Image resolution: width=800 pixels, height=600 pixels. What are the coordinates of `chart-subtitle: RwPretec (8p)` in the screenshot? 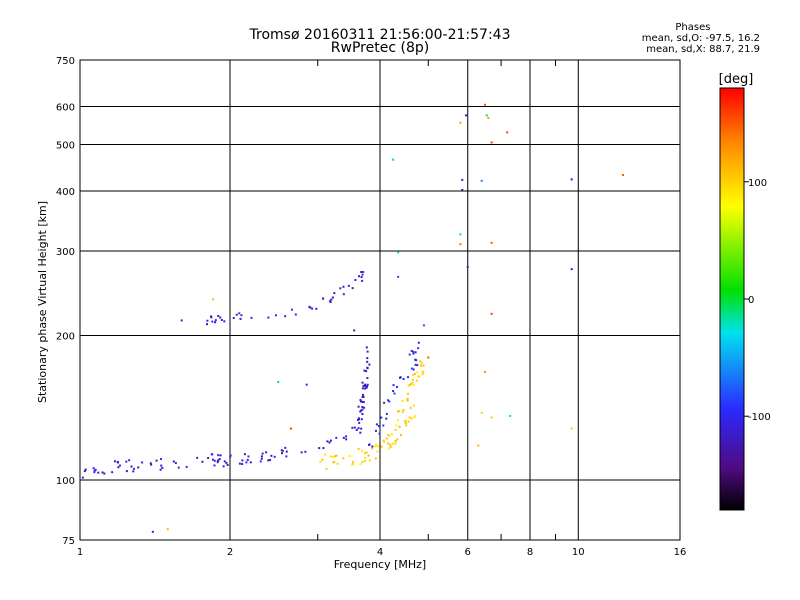 It's located at (380, 48).